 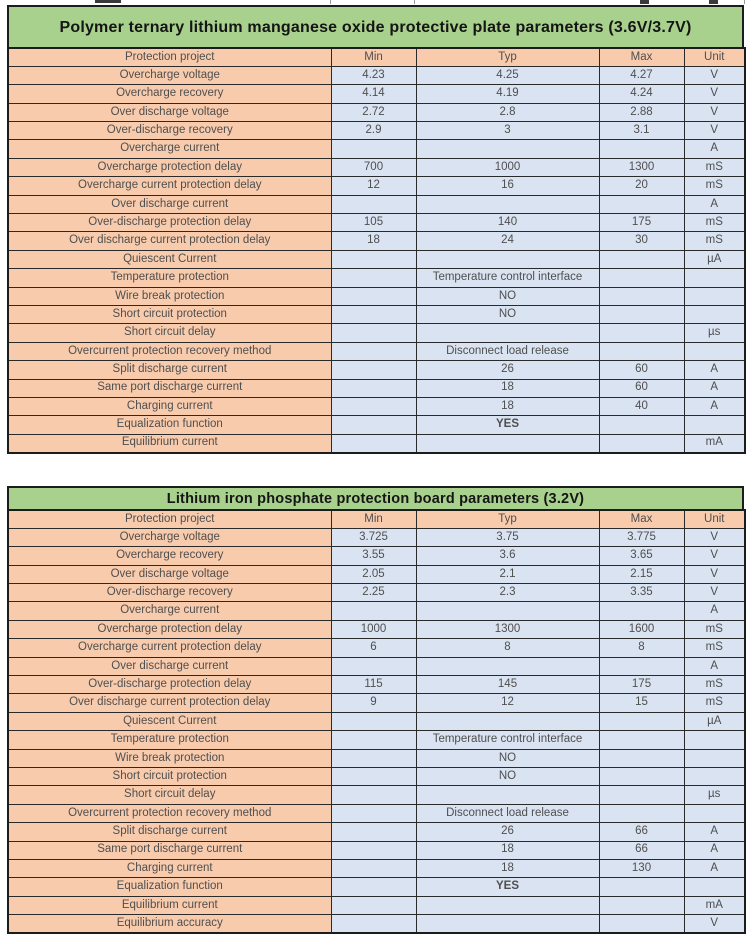 I want to click on row-label: Overcharge protection delay, so click(x=169, y=167).